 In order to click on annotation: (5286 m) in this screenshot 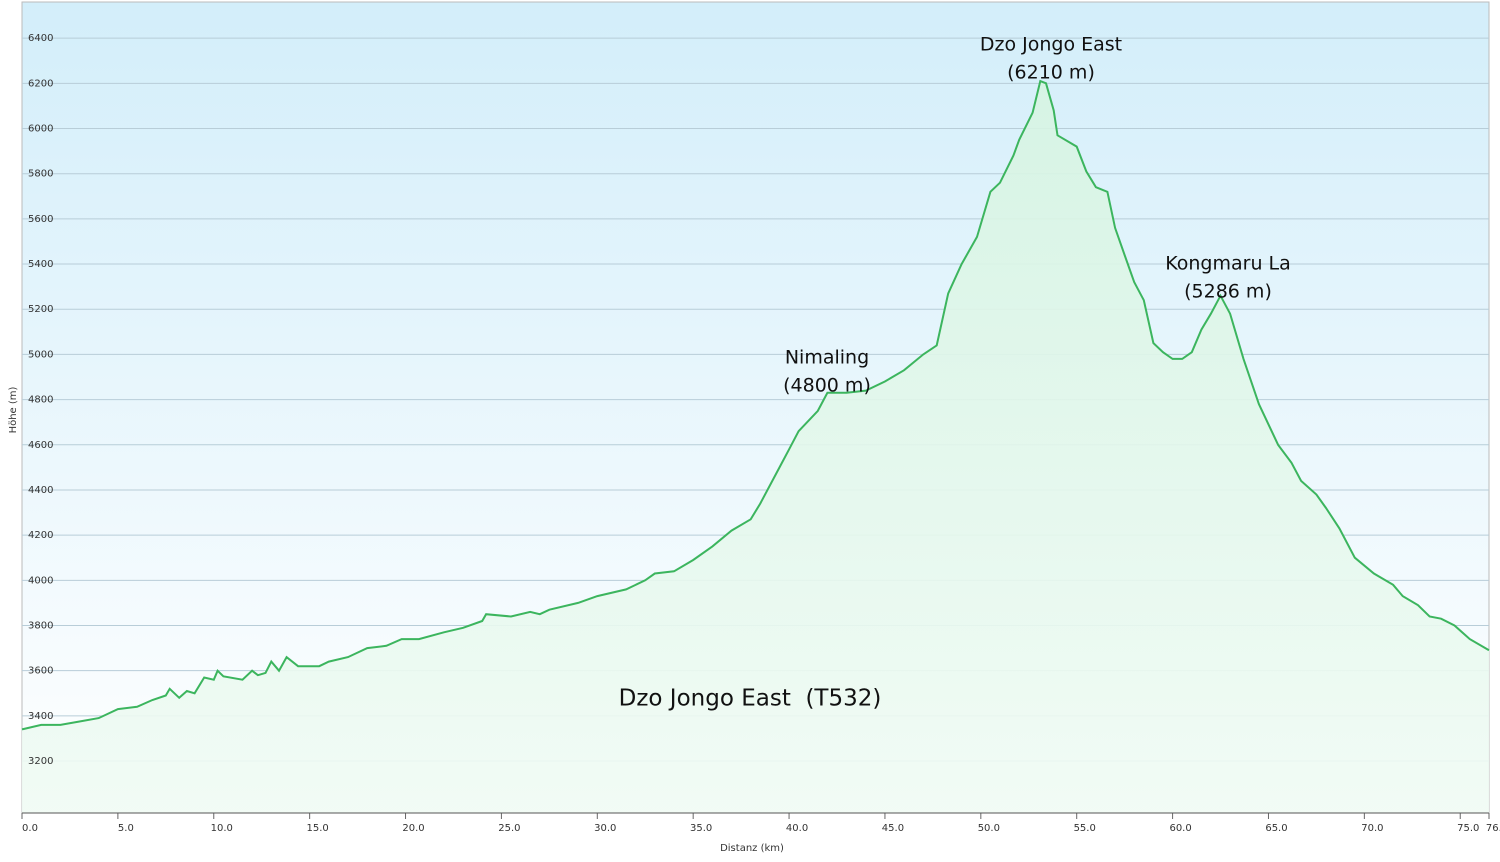, I will do `click(1228, 292)`.